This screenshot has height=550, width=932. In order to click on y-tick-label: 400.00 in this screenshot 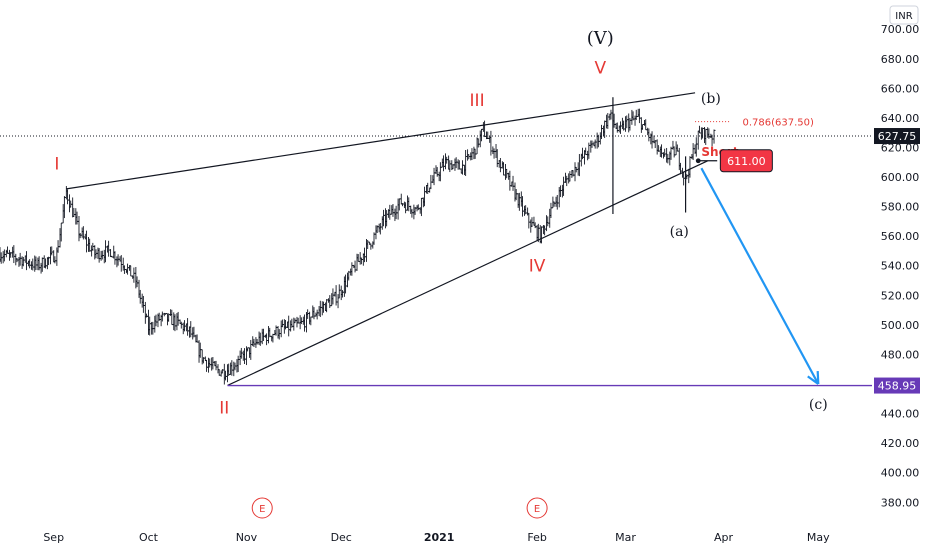, I will do `click(900, 473)`.